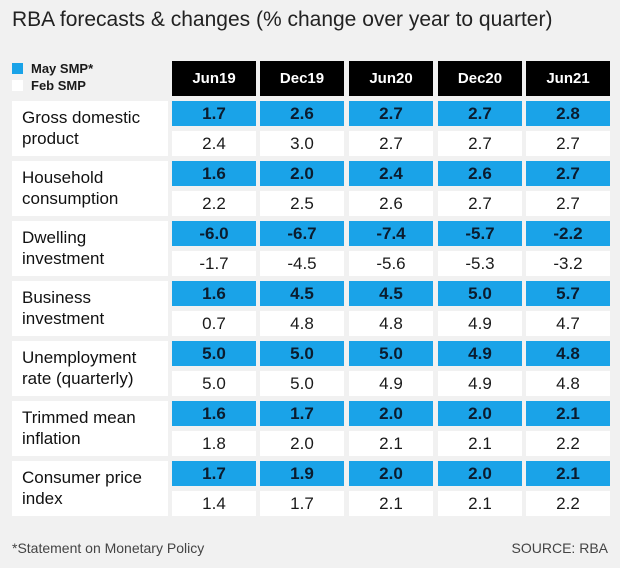 The width and height of the screenshot is (620, 568). I want to click on legend-label-may: May SMP*, so click(62, 68).